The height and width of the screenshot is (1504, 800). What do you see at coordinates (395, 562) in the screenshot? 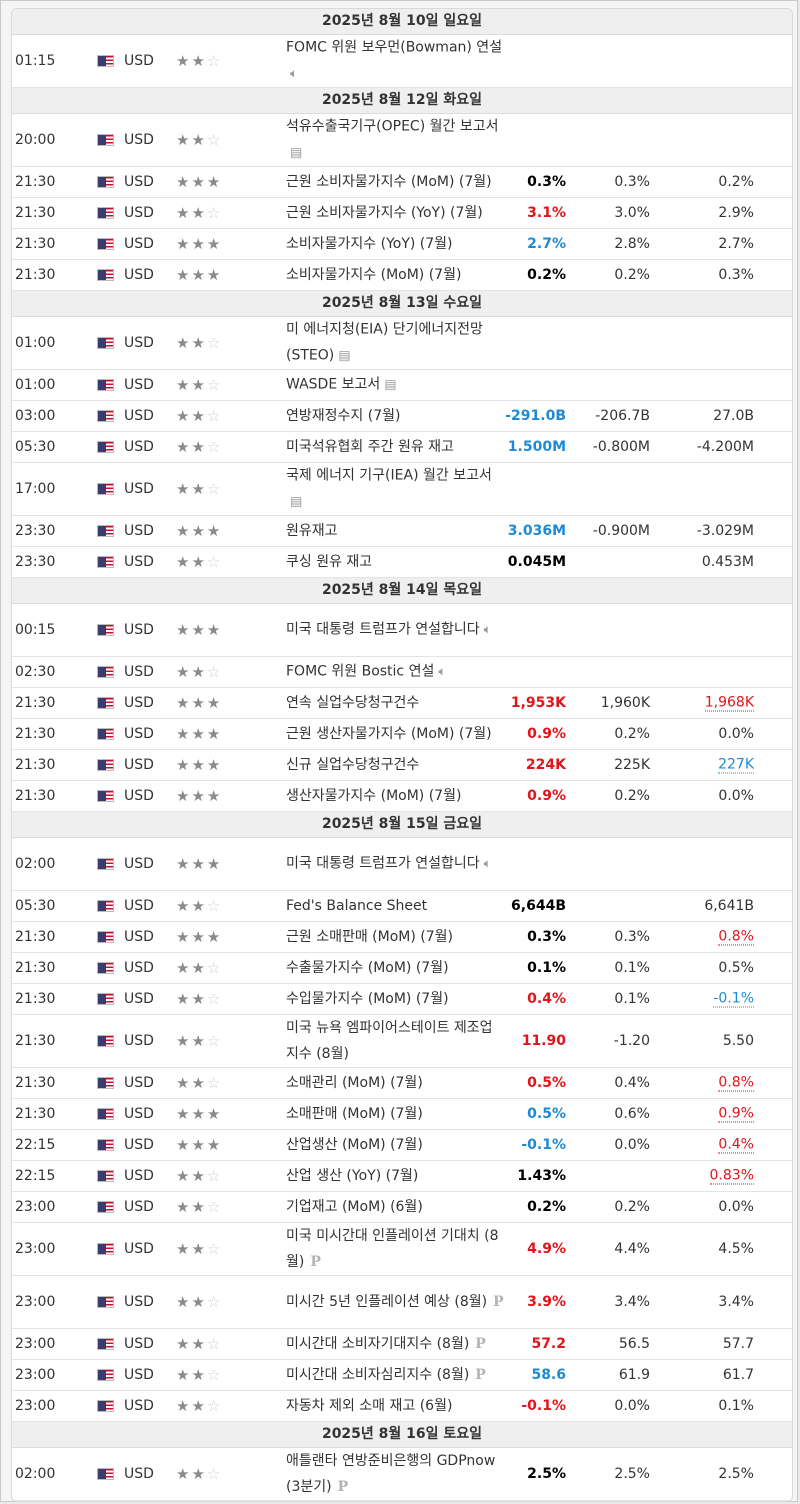
I see `event-name-link: 쿠싱 원유 재고` at bounding box center [395, 562].